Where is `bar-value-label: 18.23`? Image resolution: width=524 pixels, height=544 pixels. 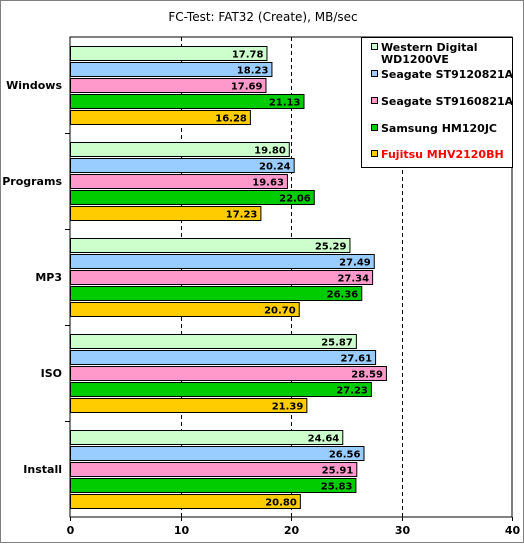
bar-value-label: 18.23 is located at coordinates (253, 71).